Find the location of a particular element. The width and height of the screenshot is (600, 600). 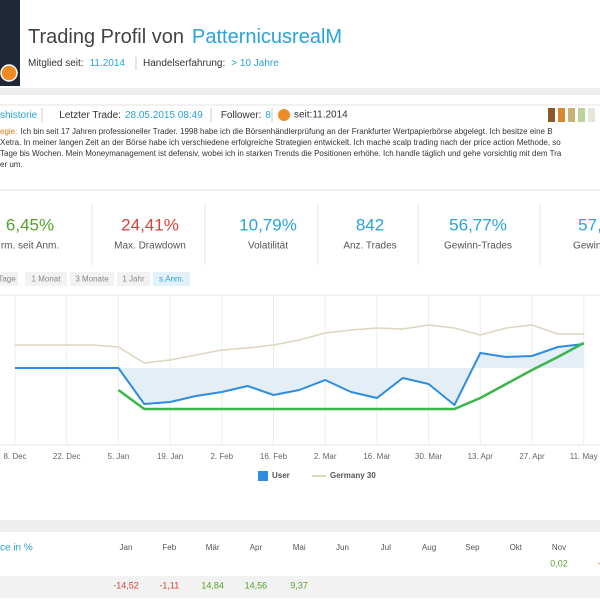

stat-value: 842 is located at coordinates (370, 224).